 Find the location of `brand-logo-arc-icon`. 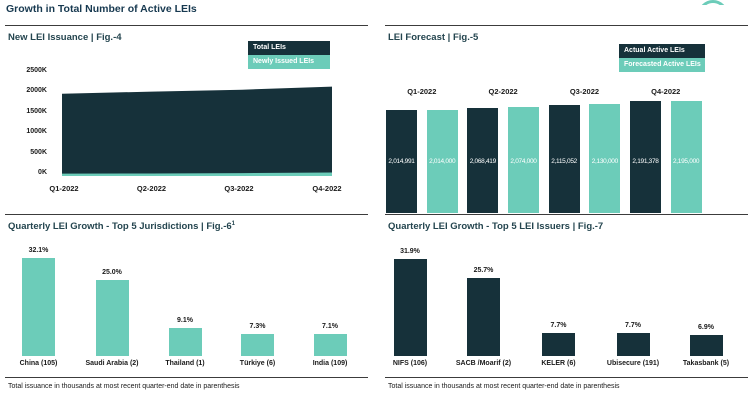

brand-logo-arc-icon is located at coordinates (715, 2).